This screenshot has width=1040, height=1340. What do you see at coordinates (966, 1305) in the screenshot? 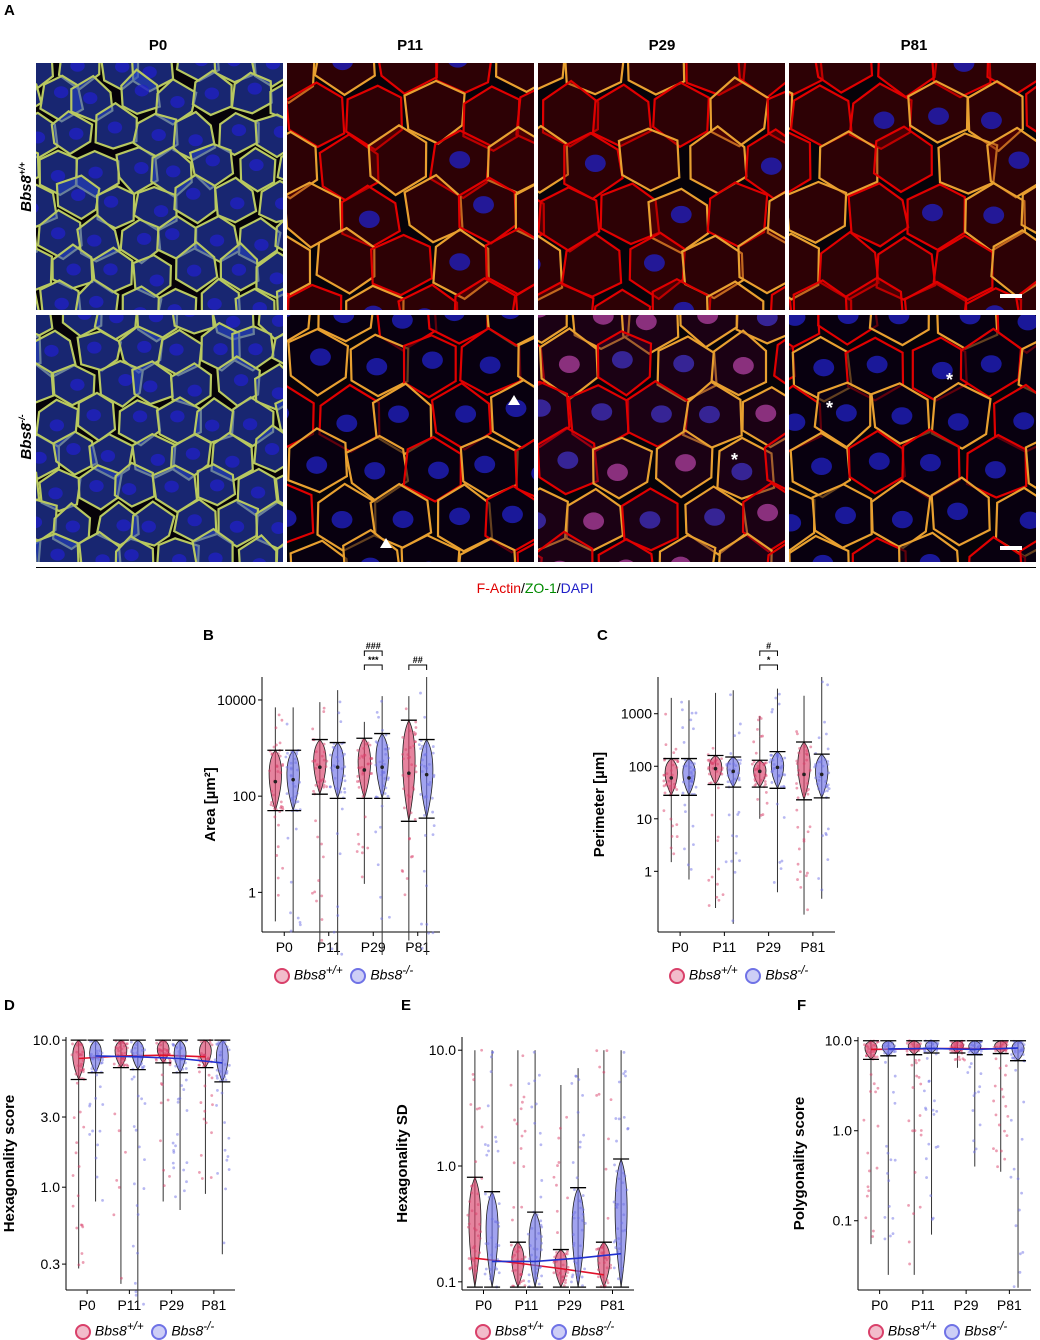
I see `x-tick-label: P29` at bounding box center [966, 1305].